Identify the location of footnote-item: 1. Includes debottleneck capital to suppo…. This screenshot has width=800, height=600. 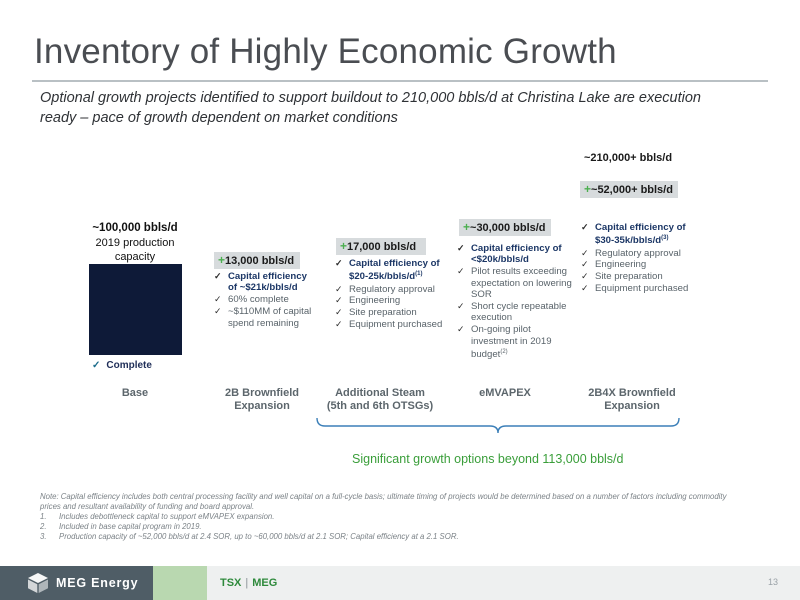
(157, 516).